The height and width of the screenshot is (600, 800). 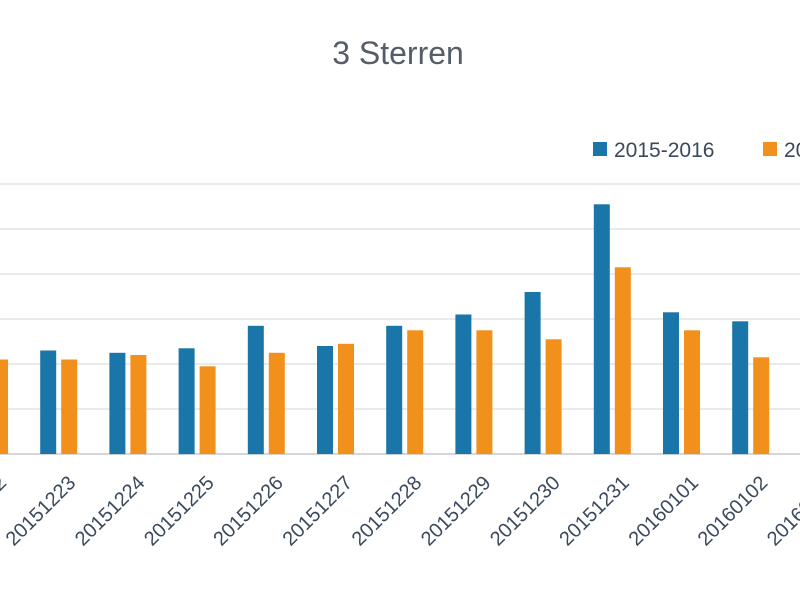 I want to click on chart-title: 3 Sterren, so click(x=398, y=53).